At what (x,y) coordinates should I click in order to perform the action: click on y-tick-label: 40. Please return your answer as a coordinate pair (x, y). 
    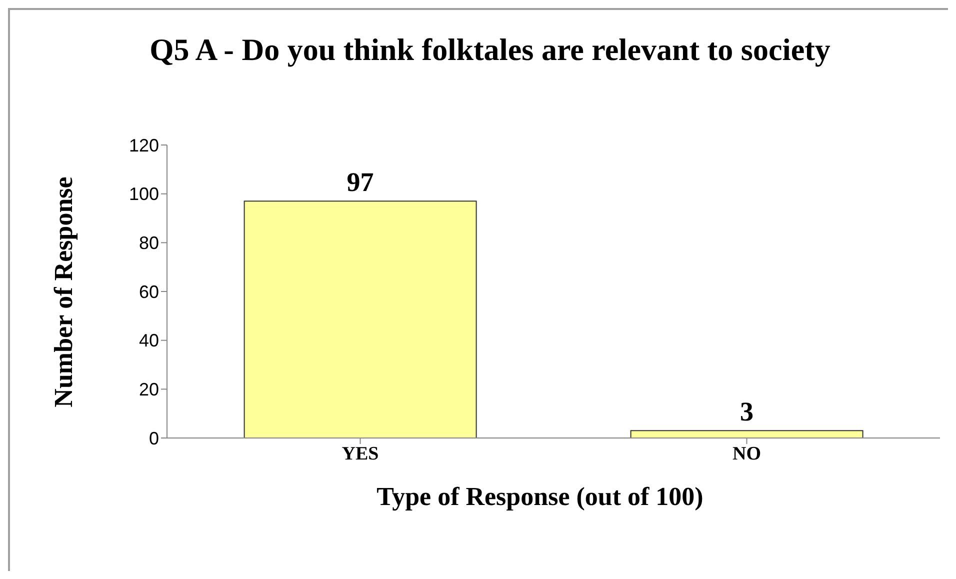
    Looking at the image, I should click on (148, 340).